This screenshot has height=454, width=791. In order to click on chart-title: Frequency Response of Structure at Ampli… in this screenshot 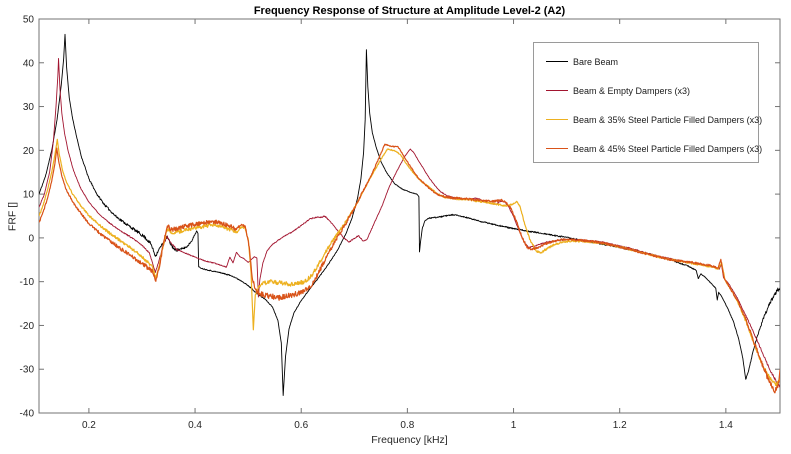, I will do `click(409, 11)`.